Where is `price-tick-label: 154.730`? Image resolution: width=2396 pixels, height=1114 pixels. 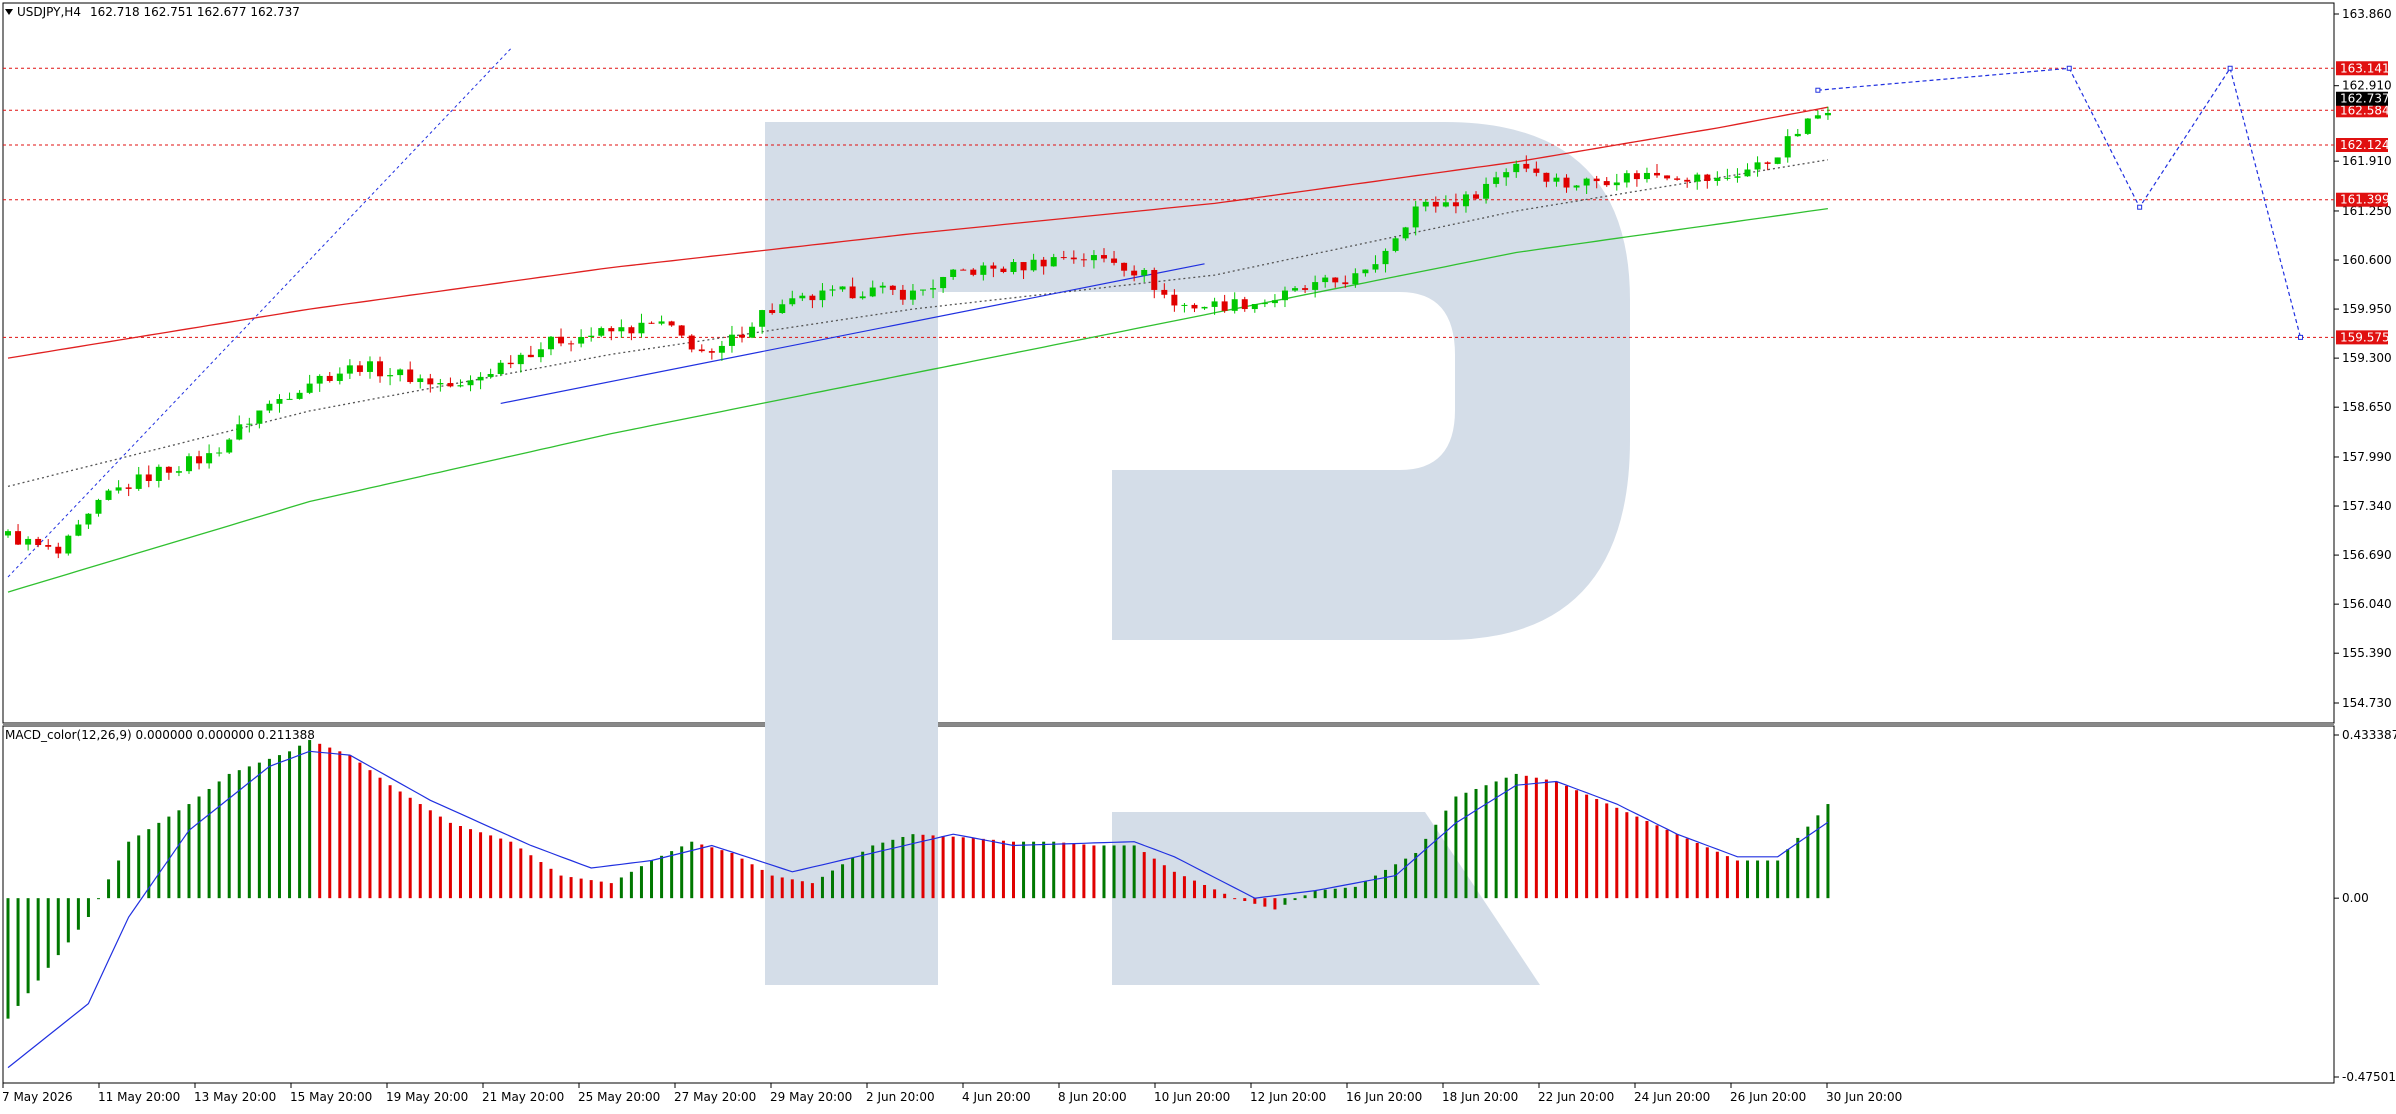
price-tick-label: 154.730 is located at coordinates (2367, 703).